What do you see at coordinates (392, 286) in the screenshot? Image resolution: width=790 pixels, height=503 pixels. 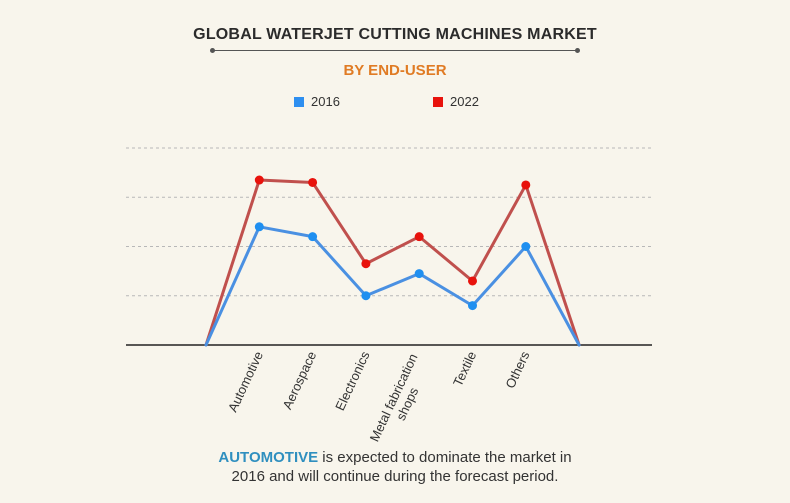 I see `series-line-2016` at bounding box center [392, 286].